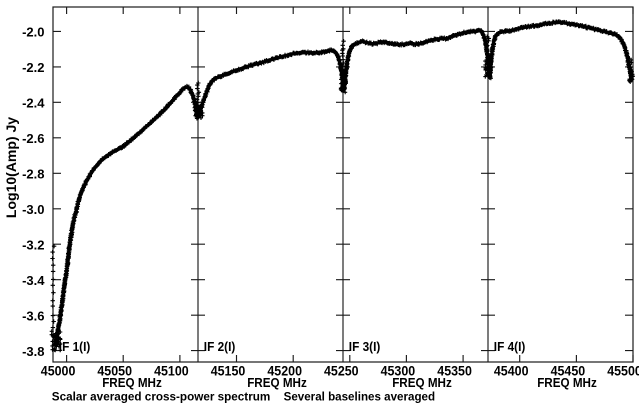 The image size is (639, 405). Describe the element at coordinates (365, 347) in the screenshot. I see `svg-text: IF 3(I)` at that location.